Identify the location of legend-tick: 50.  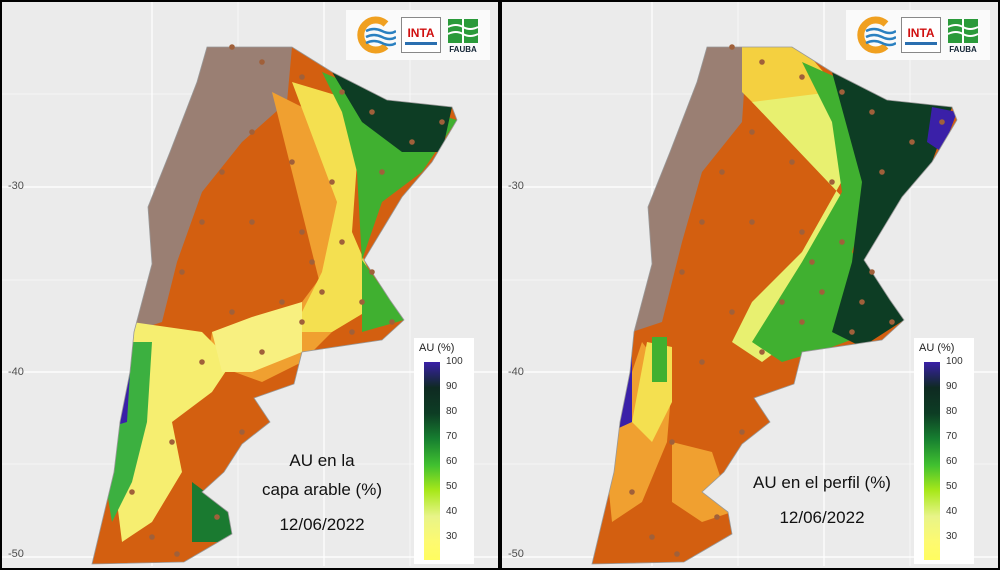
(452, 486).